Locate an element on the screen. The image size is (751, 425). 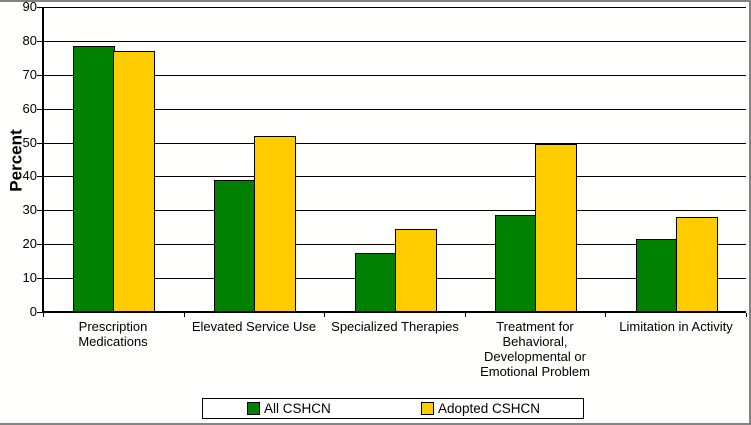
legend-label-0: All CSHCN is located at coordinates (297, 408).